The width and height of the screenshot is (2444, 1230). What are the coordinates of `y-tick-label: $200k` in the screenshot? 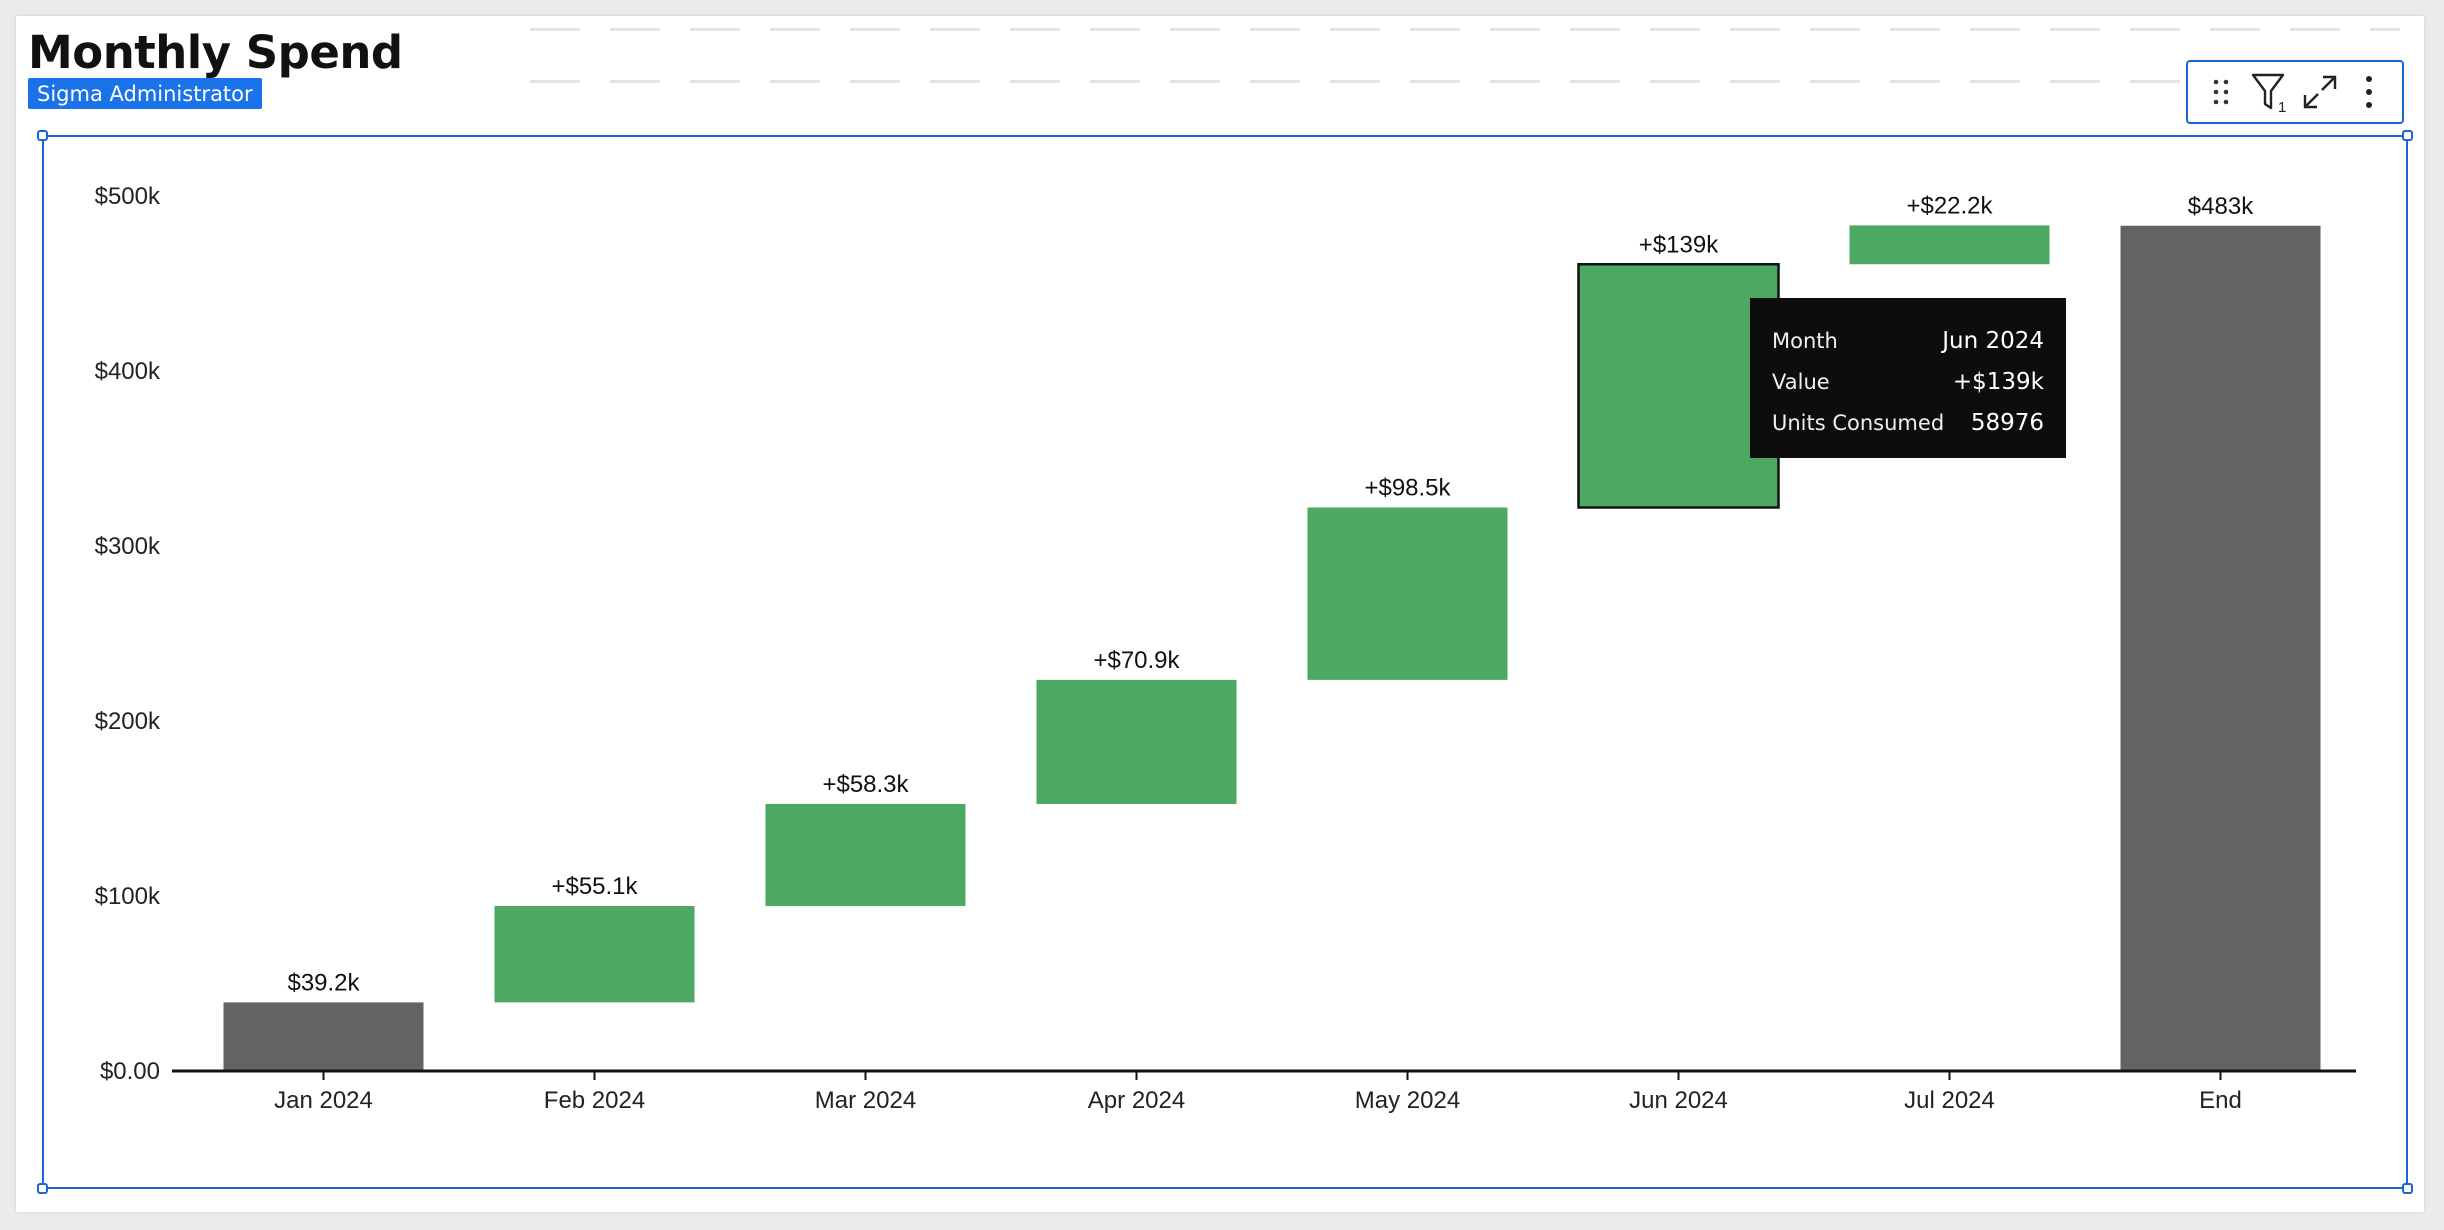 It's located at (128, 721).